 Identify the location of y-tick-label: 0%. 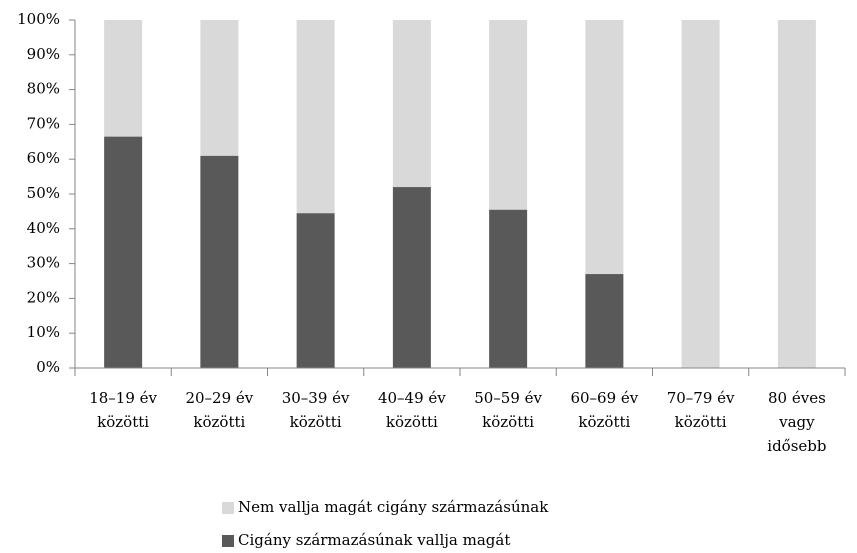
(48, 367).